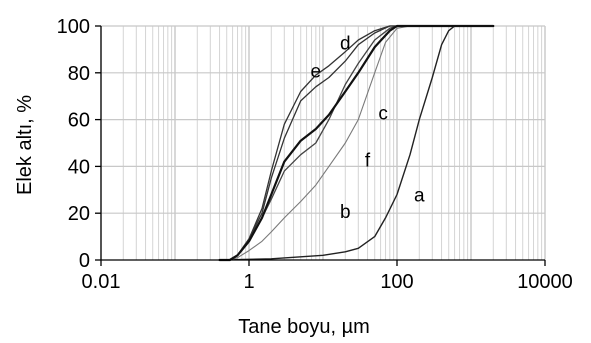 This screenshot has width=591, height=343. I want to click on curve-label-a: a, so click(419, 196).